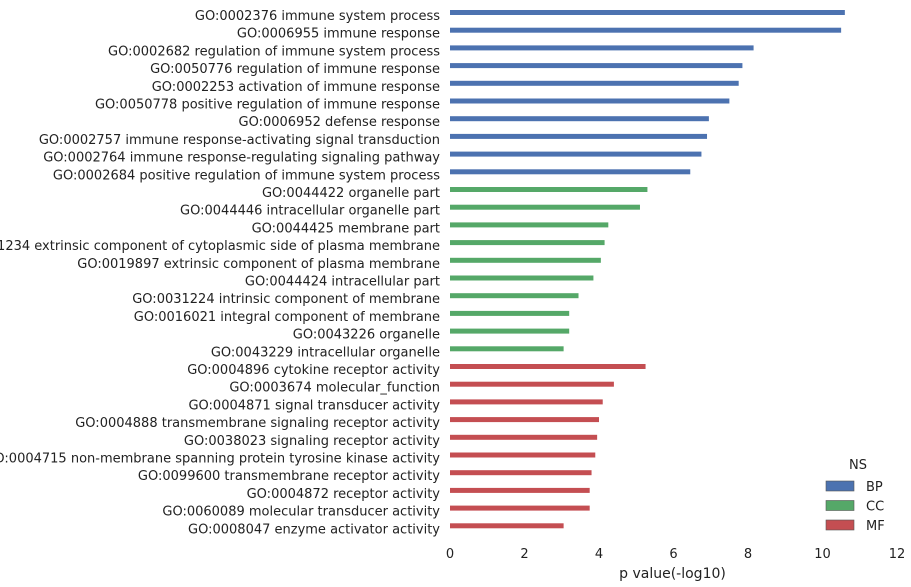  What do you see at coordinates (338, 34) in the screenshot?
I see `category-label: GO:0006955 immune response` at bounding box center [338, 34].